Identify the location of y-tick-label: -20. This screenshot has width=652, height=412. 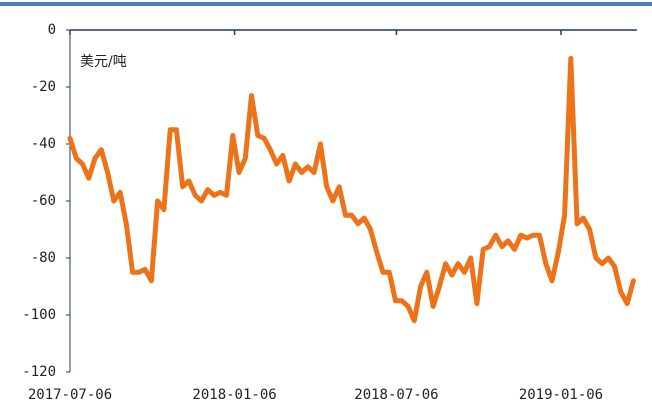
(43, 87).